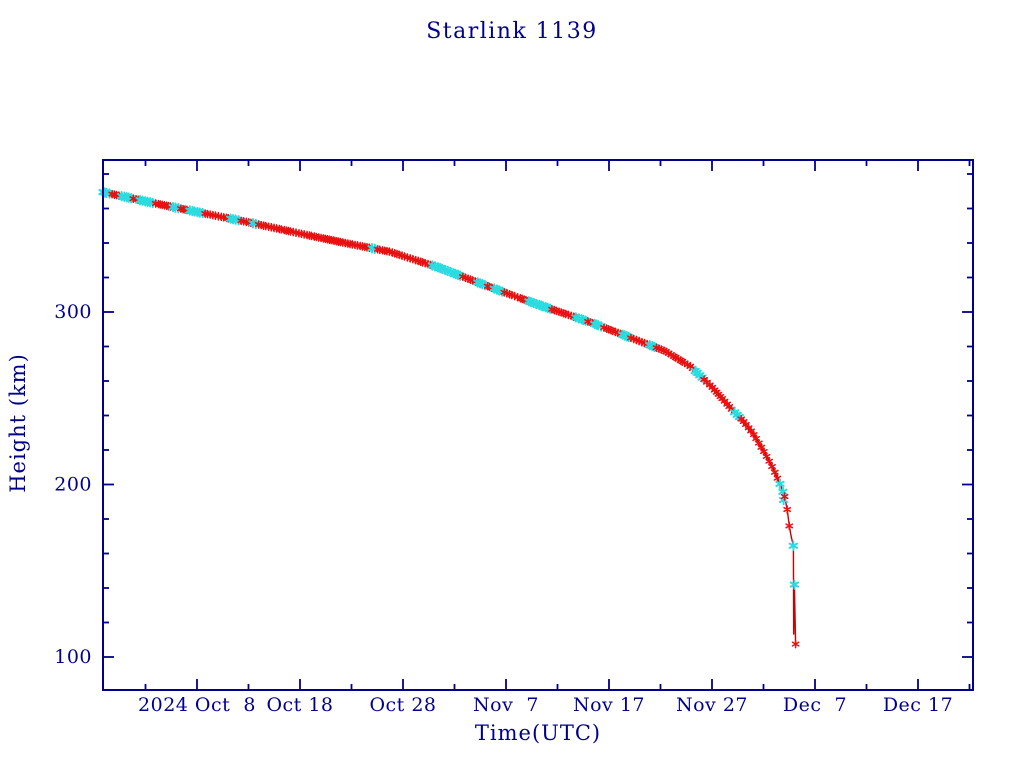 The image size is (1024, 768). Describe the element at coordinates (73, 312) in the screenshot. I see `y-tick-label: 300` at that location.